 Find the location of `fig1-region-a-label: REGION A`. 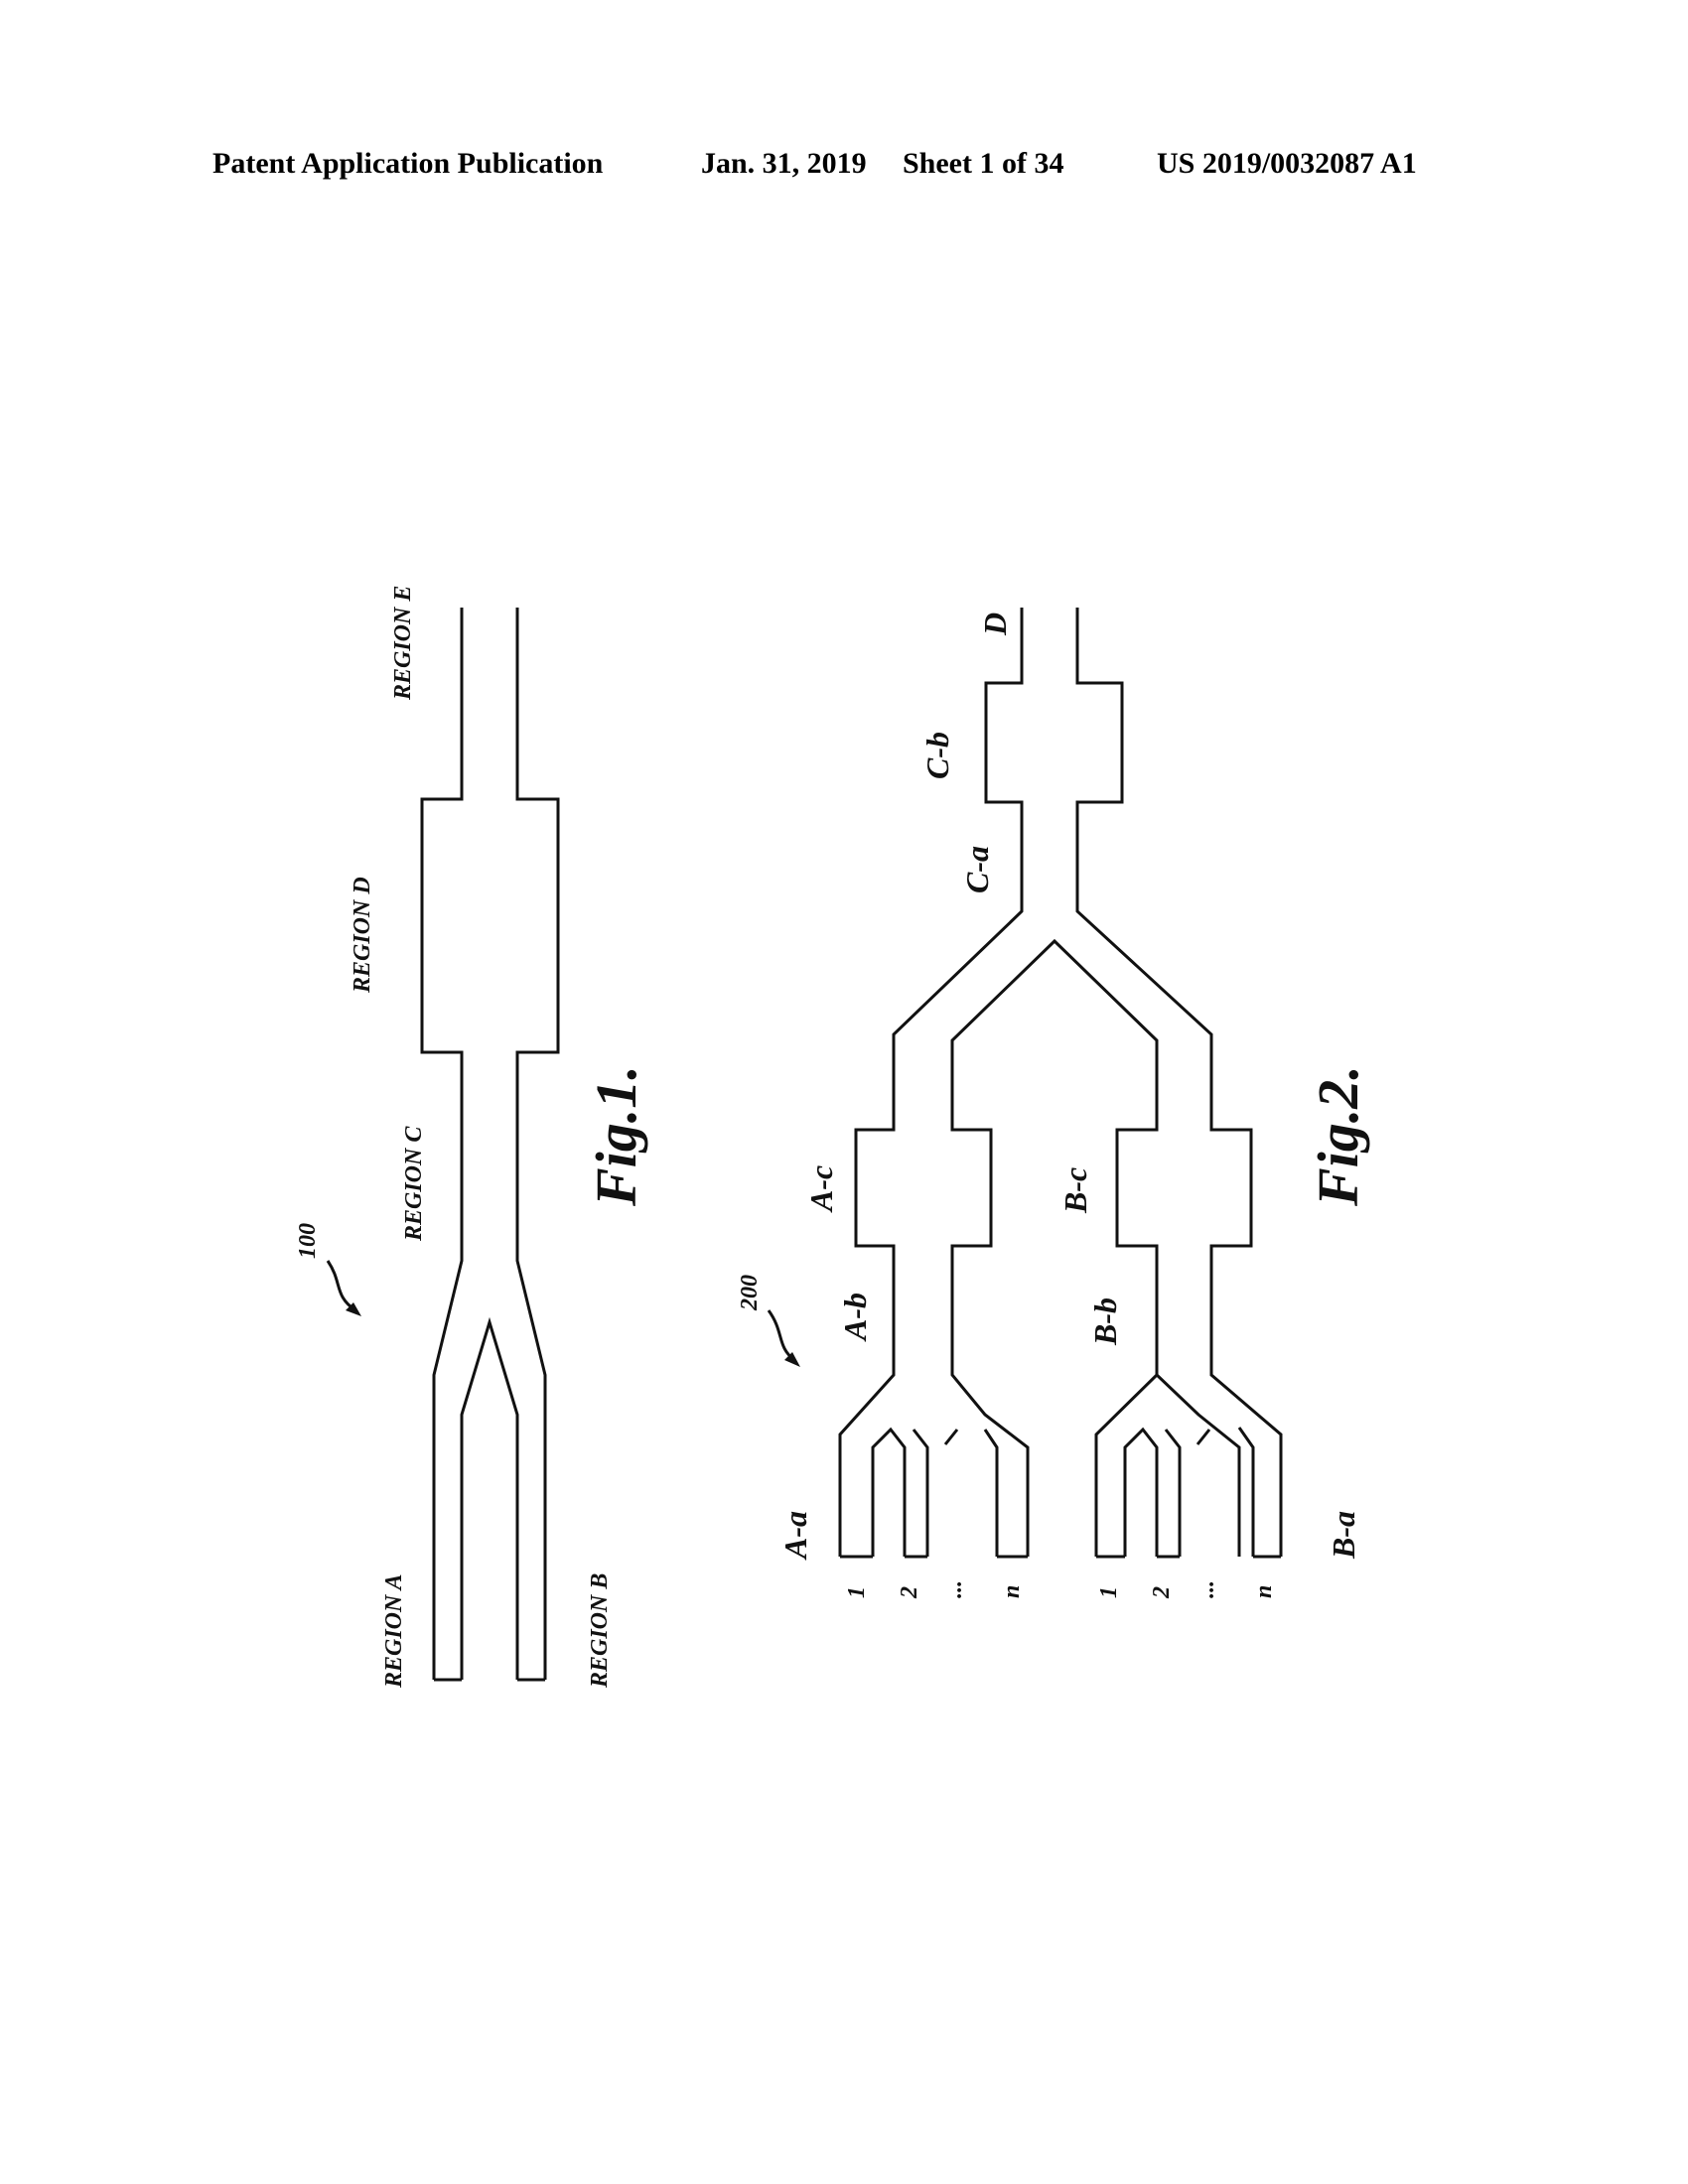

fig1-region-a-label: REGION A is located at coordinates (394, 1631).